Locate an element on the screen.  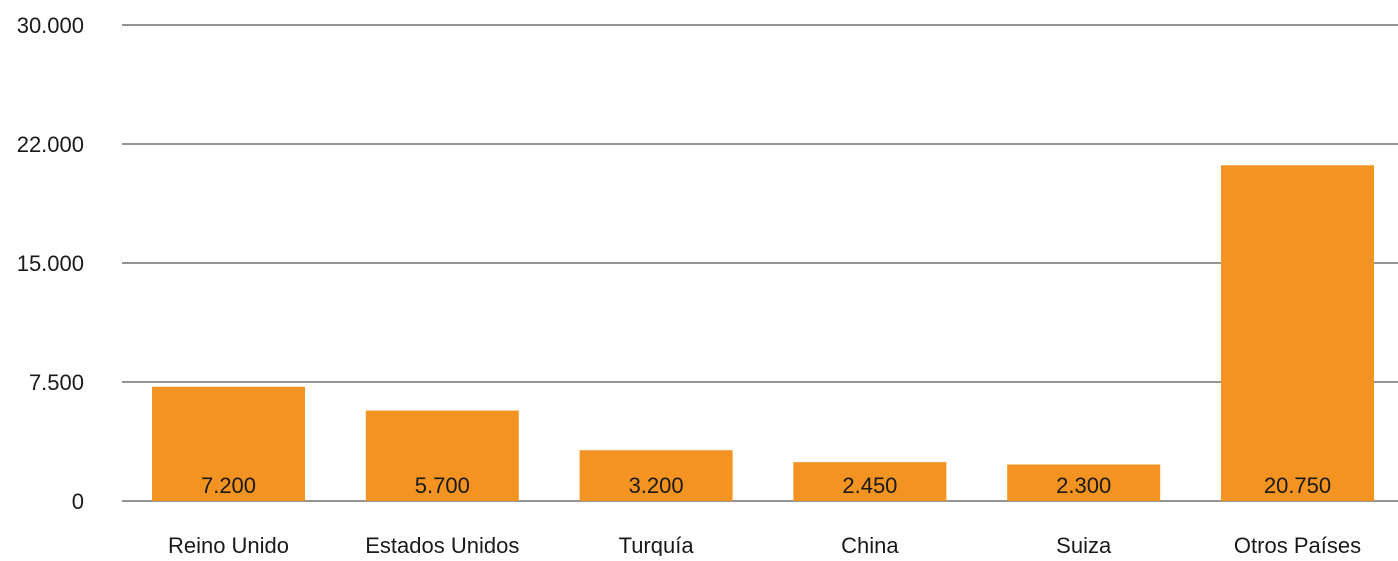
category-label: Otros Países is located at coordinates (1297, 544).